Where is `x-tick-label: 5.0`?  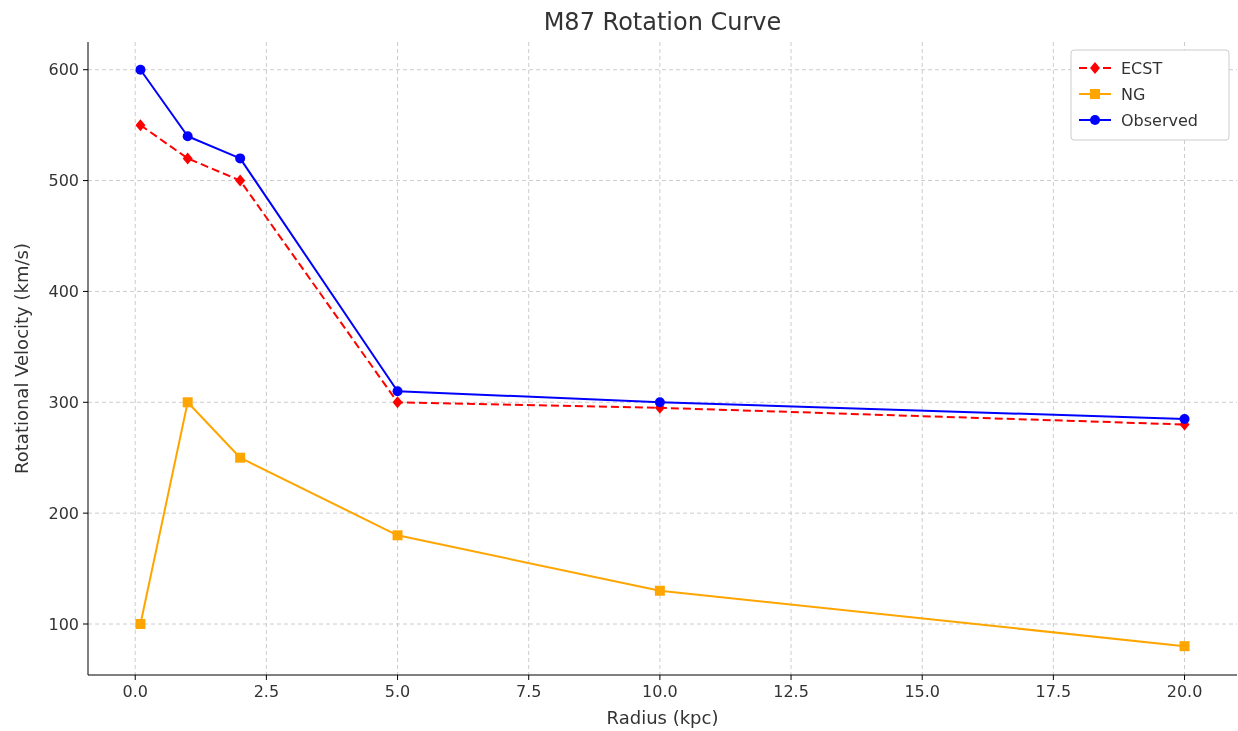 x-tick-label: 5.0 is located at coordinates (397, 691).